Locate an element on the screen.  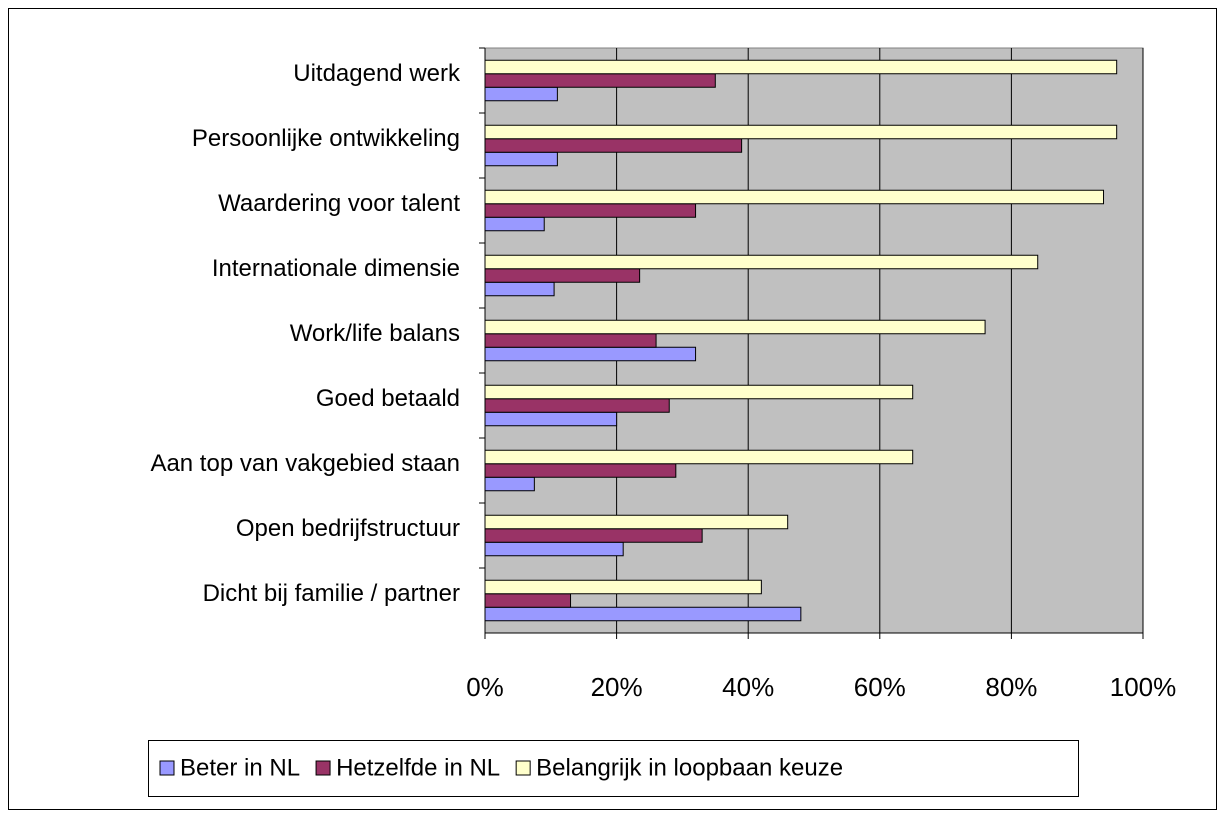
y-tick-label: Dicht bij familie / partner is located at coordinates (331, 593).